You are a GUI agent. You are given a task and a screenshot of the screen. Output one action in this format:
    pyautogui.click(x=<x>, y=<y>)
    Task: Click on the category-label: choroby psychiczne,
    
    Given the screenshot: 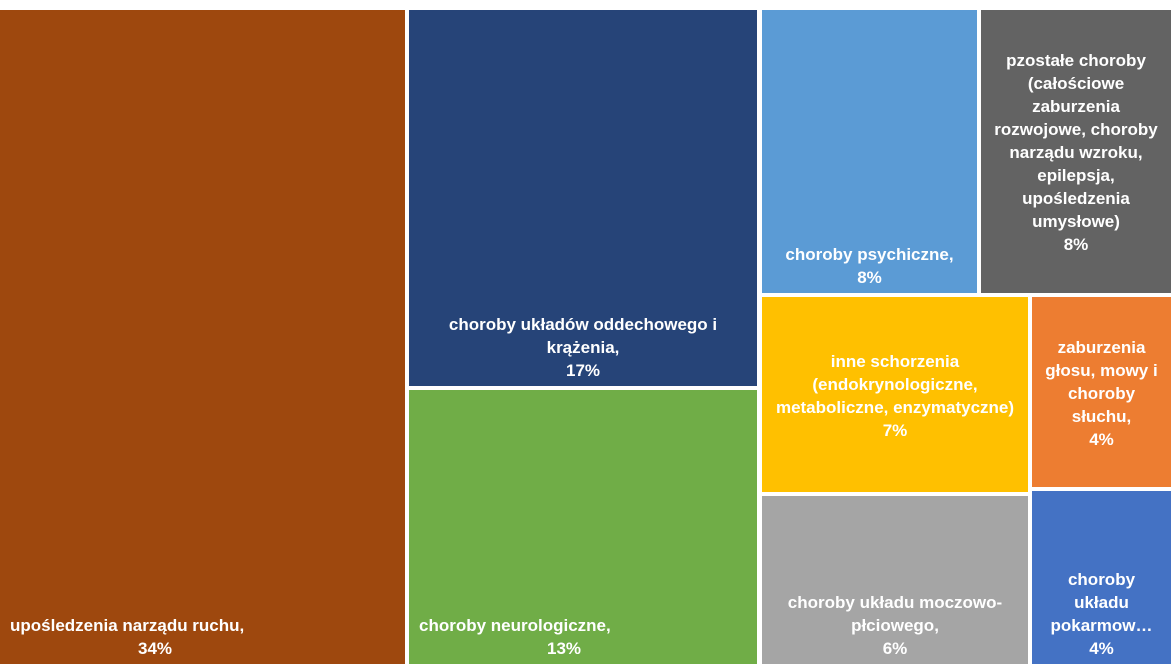 What is the action you would take?
    pyautogui.click(x=869, y=254)
    